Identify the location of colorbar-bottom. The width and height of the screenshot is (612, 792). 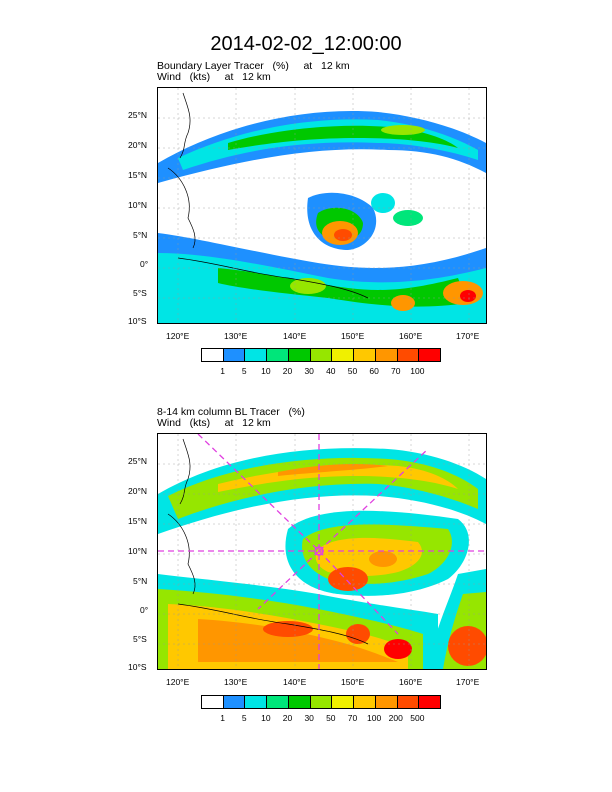
(321, 702).